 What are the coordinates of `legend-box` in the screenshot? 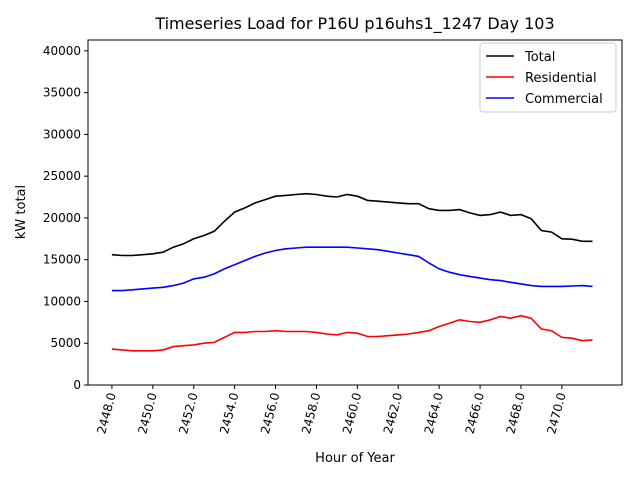 It's located at (548, 77).